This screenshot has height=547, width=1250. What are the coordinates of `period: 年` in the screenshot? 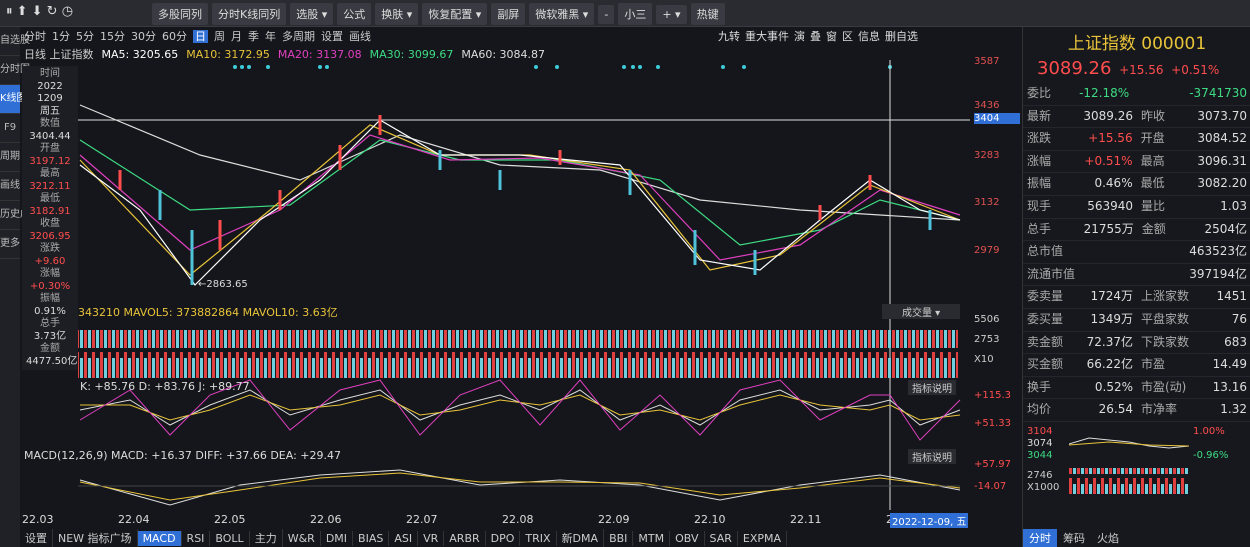 It's located at (270, 36).